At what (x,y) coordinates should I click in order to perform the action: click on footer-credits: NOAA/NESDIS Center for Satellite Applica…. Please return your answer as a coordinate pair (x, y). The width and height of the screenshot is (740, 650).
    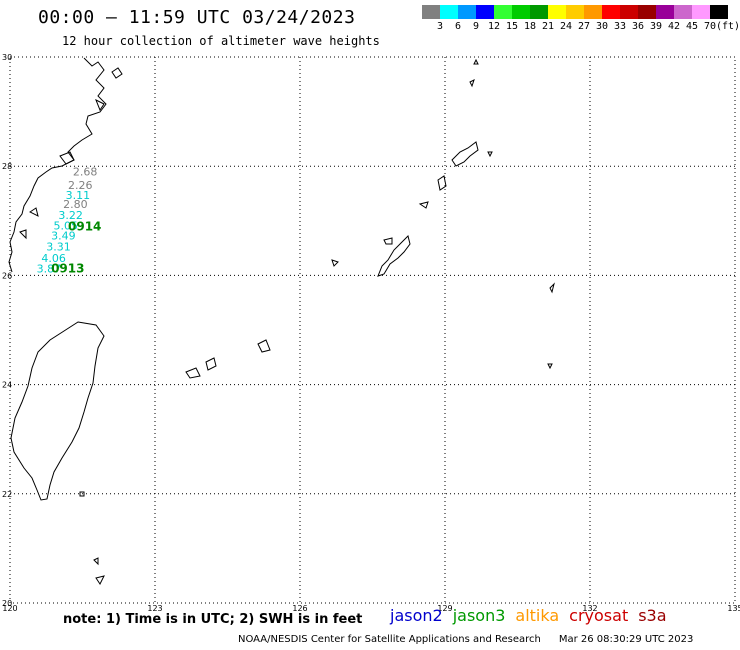
    Looking at the image, I should click on (465, 639).